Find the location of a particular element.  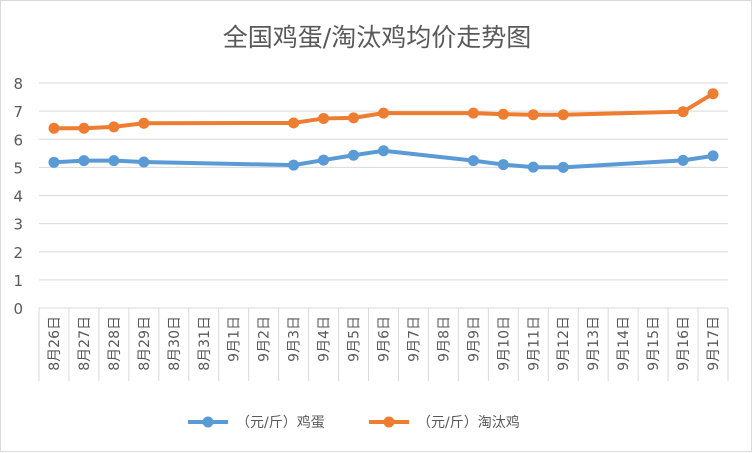

x-tick-label: 9月12日 is located at coordinates (564, 343).